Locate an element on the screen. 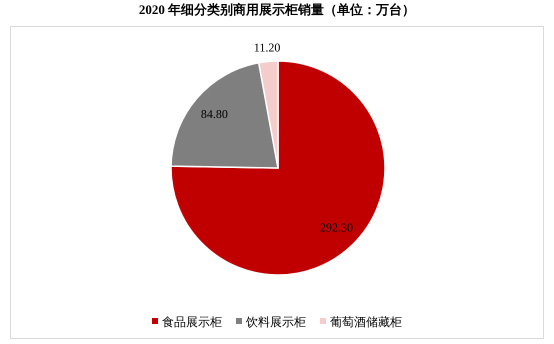 Image resolution: width=554 pixels, height=344 pixels. data-label: 84.80 is located at coordinates (214, 114).